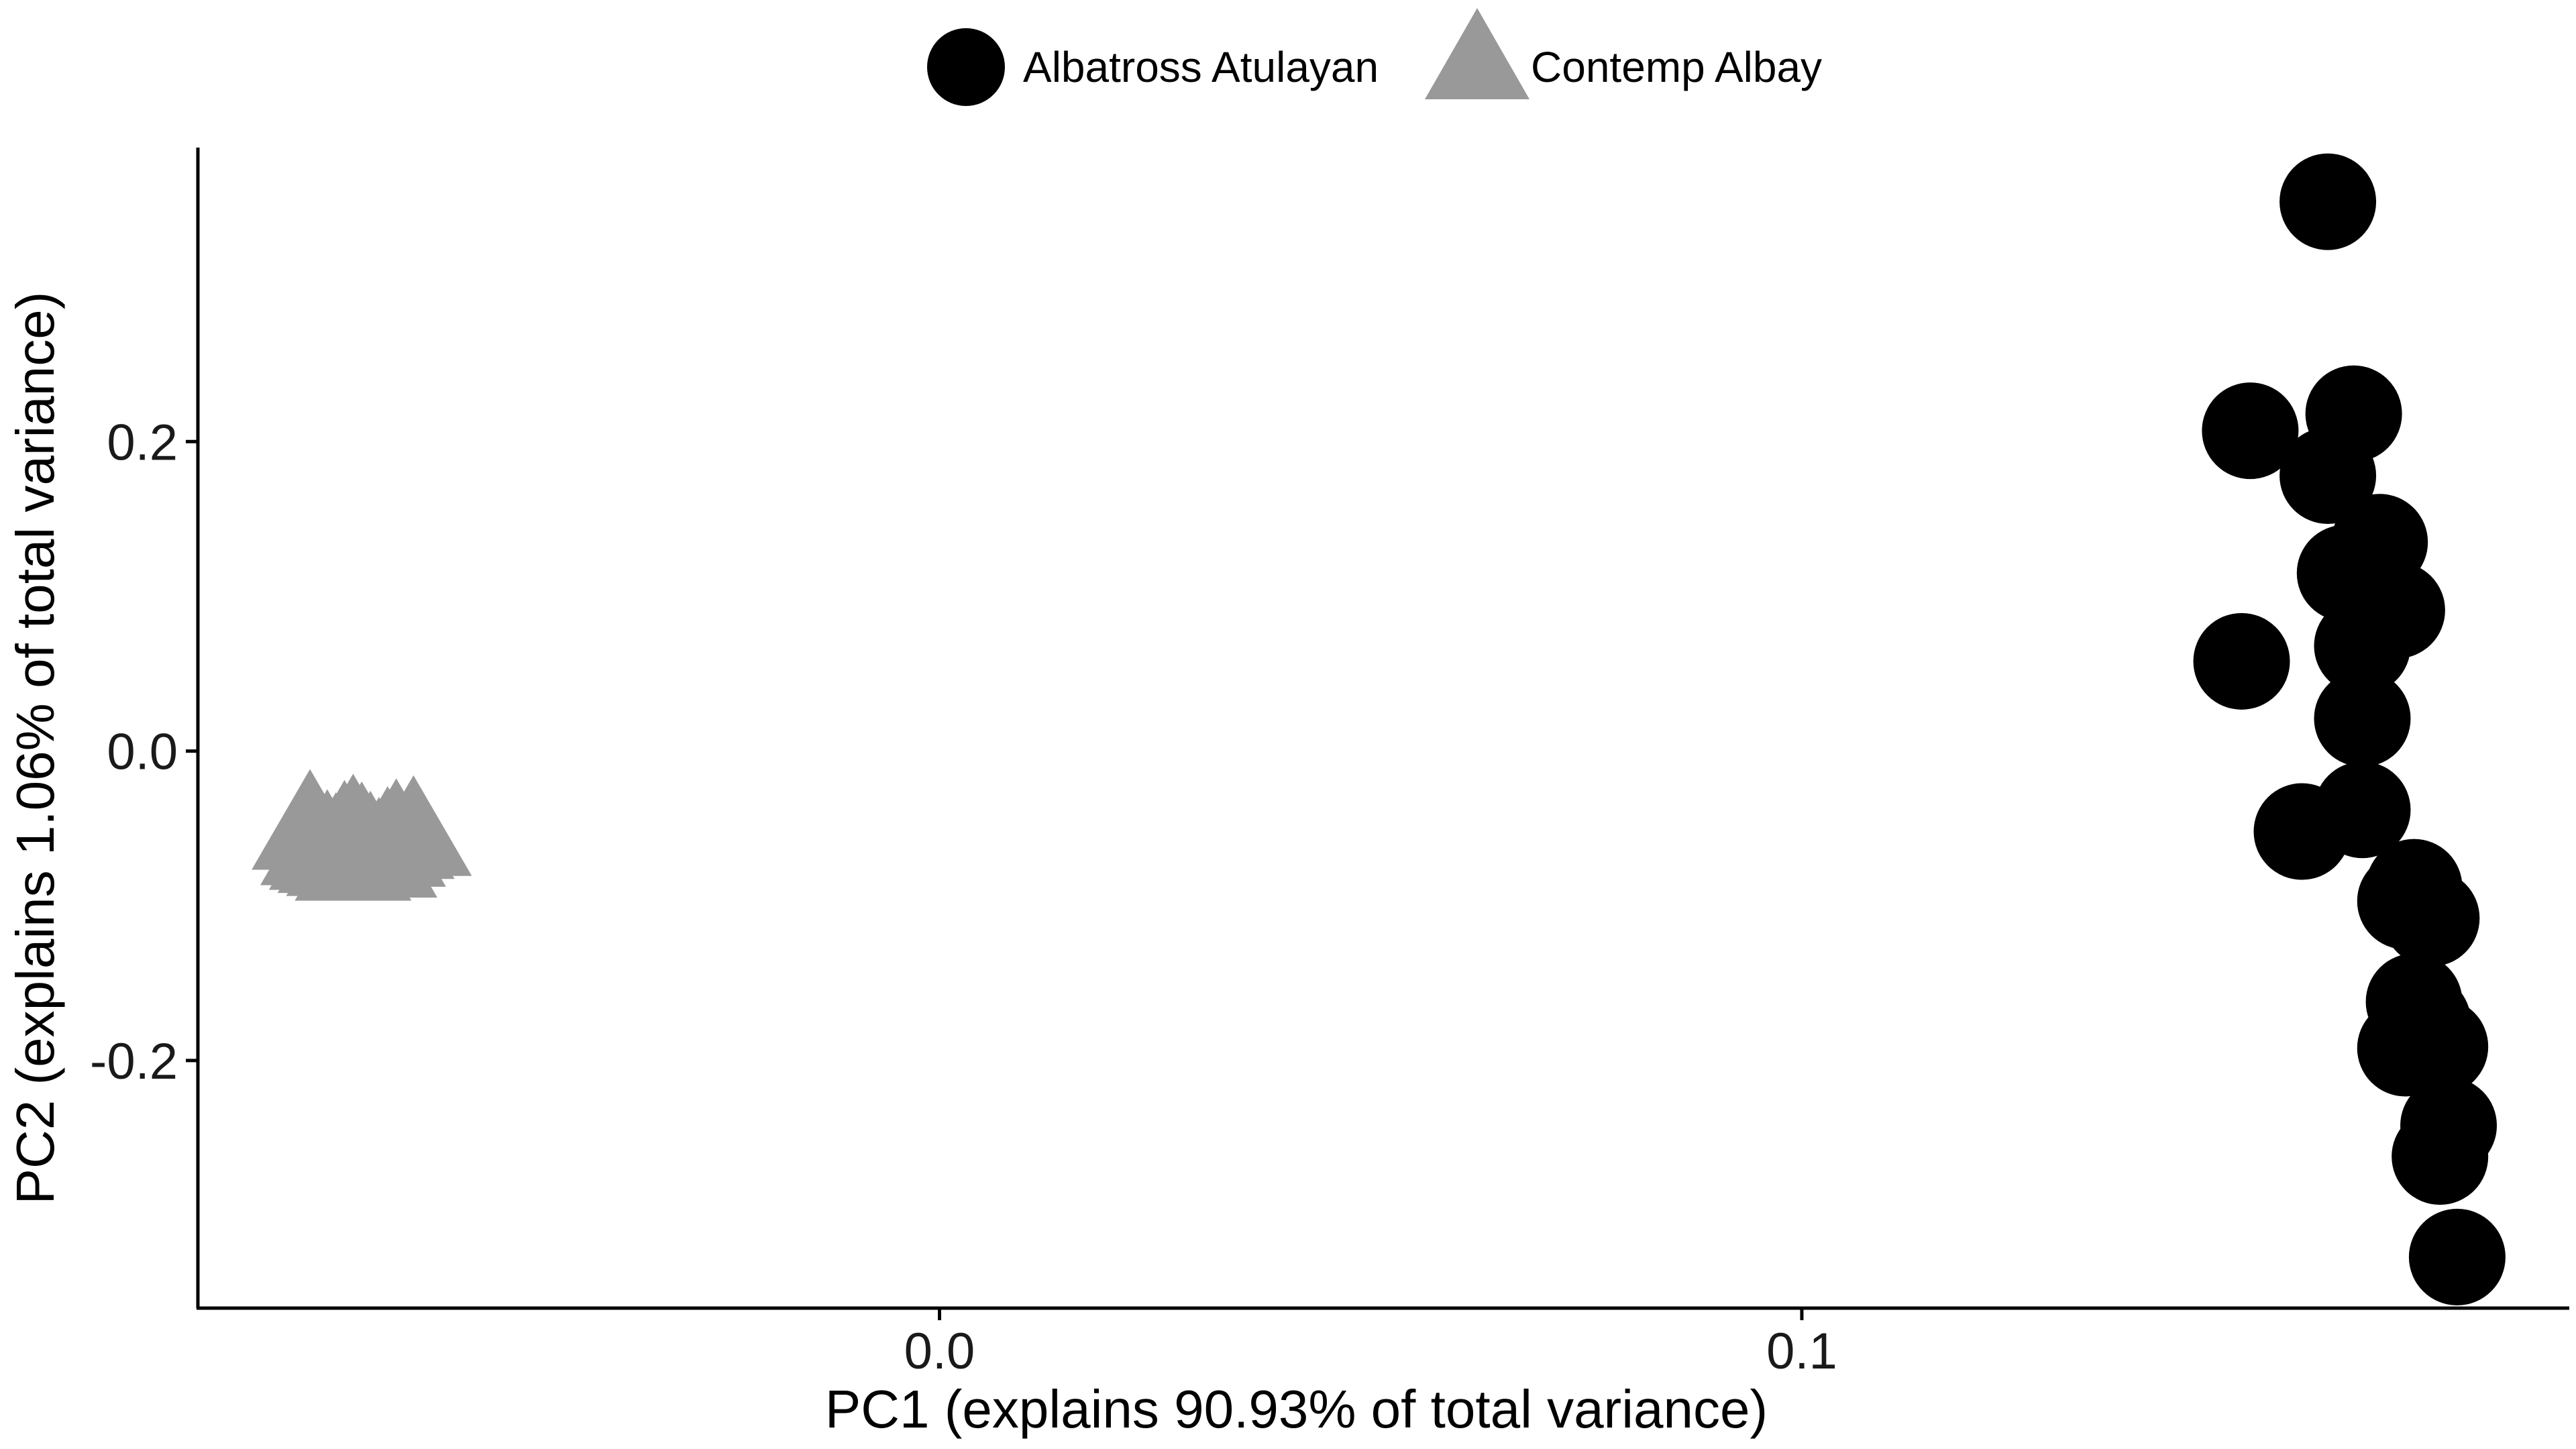 The image size is (2576, 1449). I want to click on legend-circle-icon, so click(966, 67).